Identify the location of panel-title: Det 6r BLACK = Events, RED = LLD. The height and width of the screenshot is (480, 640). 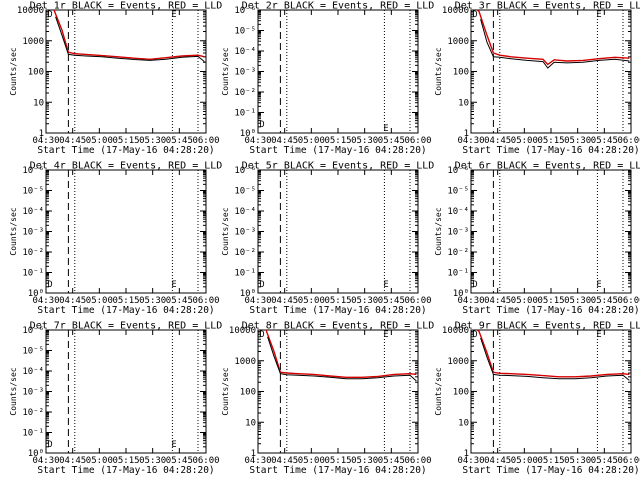
(547, 166).